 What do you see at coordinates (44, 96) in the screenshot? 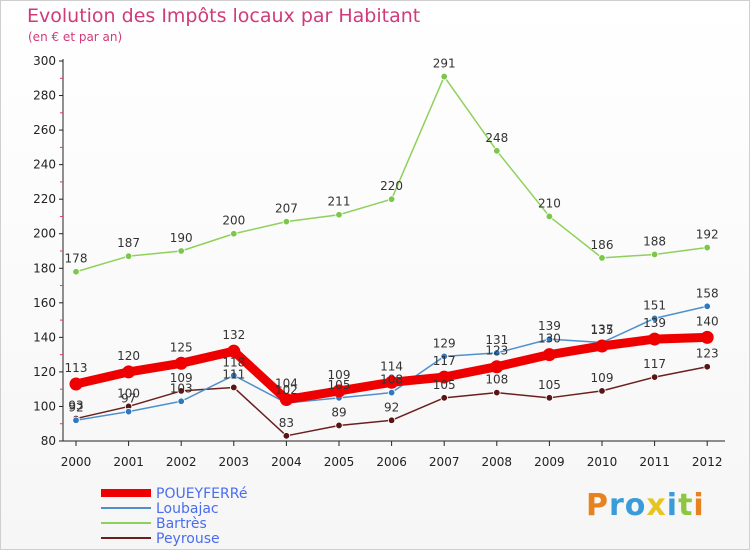
I see `y-tick-label: 280` at bounding box center [44, 96].